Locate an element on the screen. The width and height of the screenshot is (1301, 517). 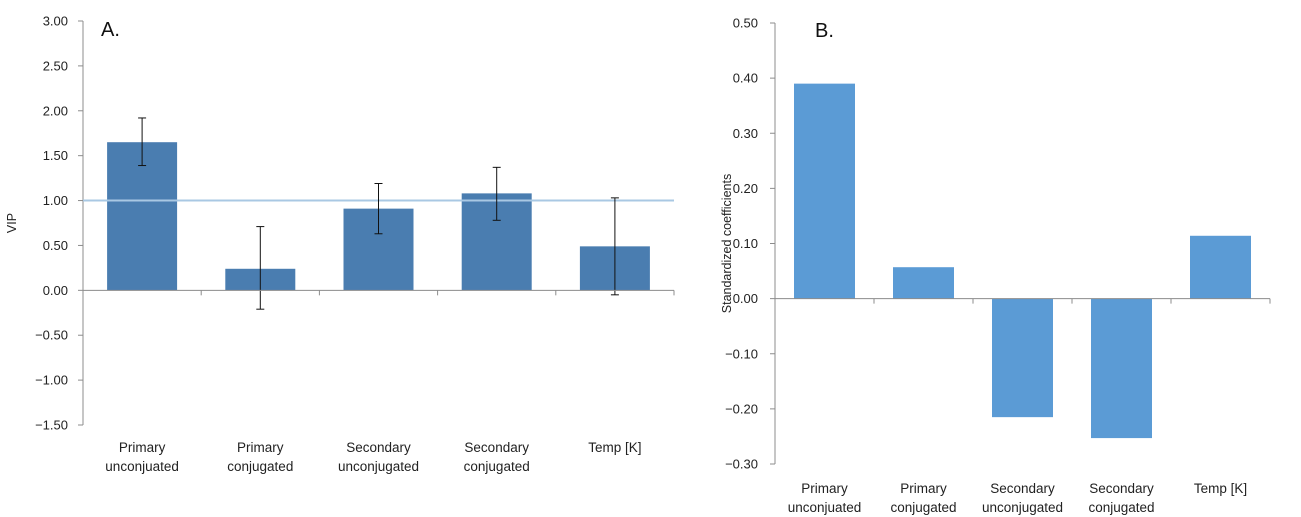
y-tick-label: −1.50 is located at coordinates (51, 425).